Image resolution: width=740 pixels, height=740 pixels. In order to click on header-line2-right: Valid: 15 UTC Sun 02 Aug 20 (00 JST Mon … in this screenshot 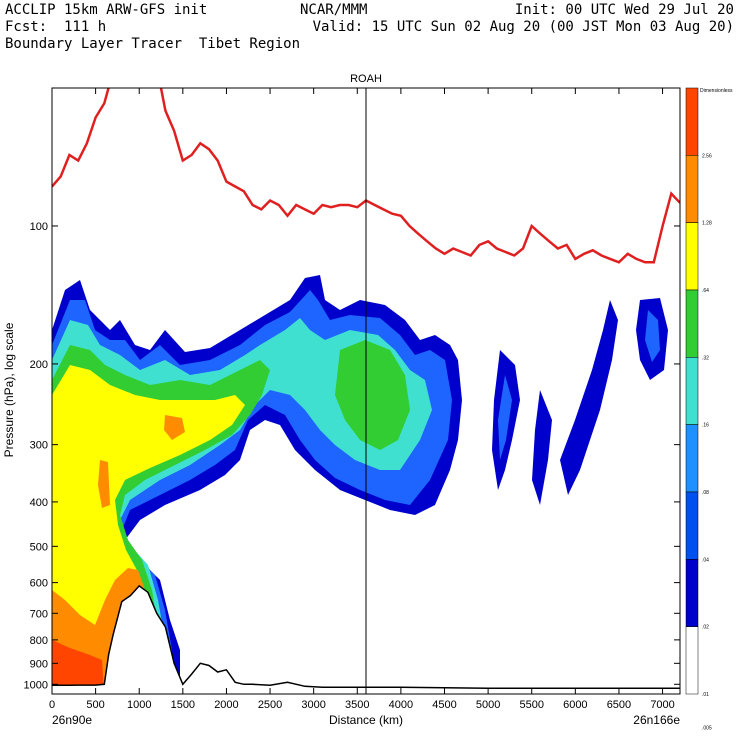, I will do `click(523, 27)`.